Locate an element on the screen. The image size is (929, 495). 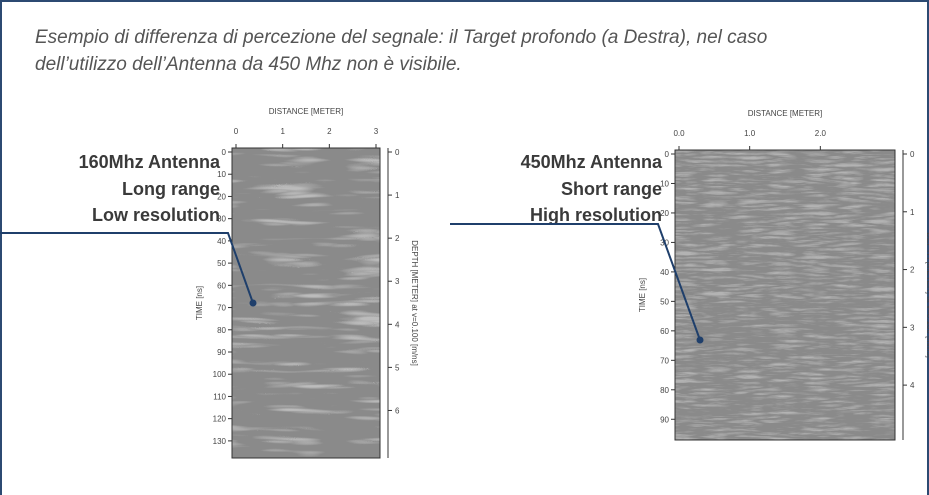
x-tick-label: 2 is located at coordinates (329, 131).